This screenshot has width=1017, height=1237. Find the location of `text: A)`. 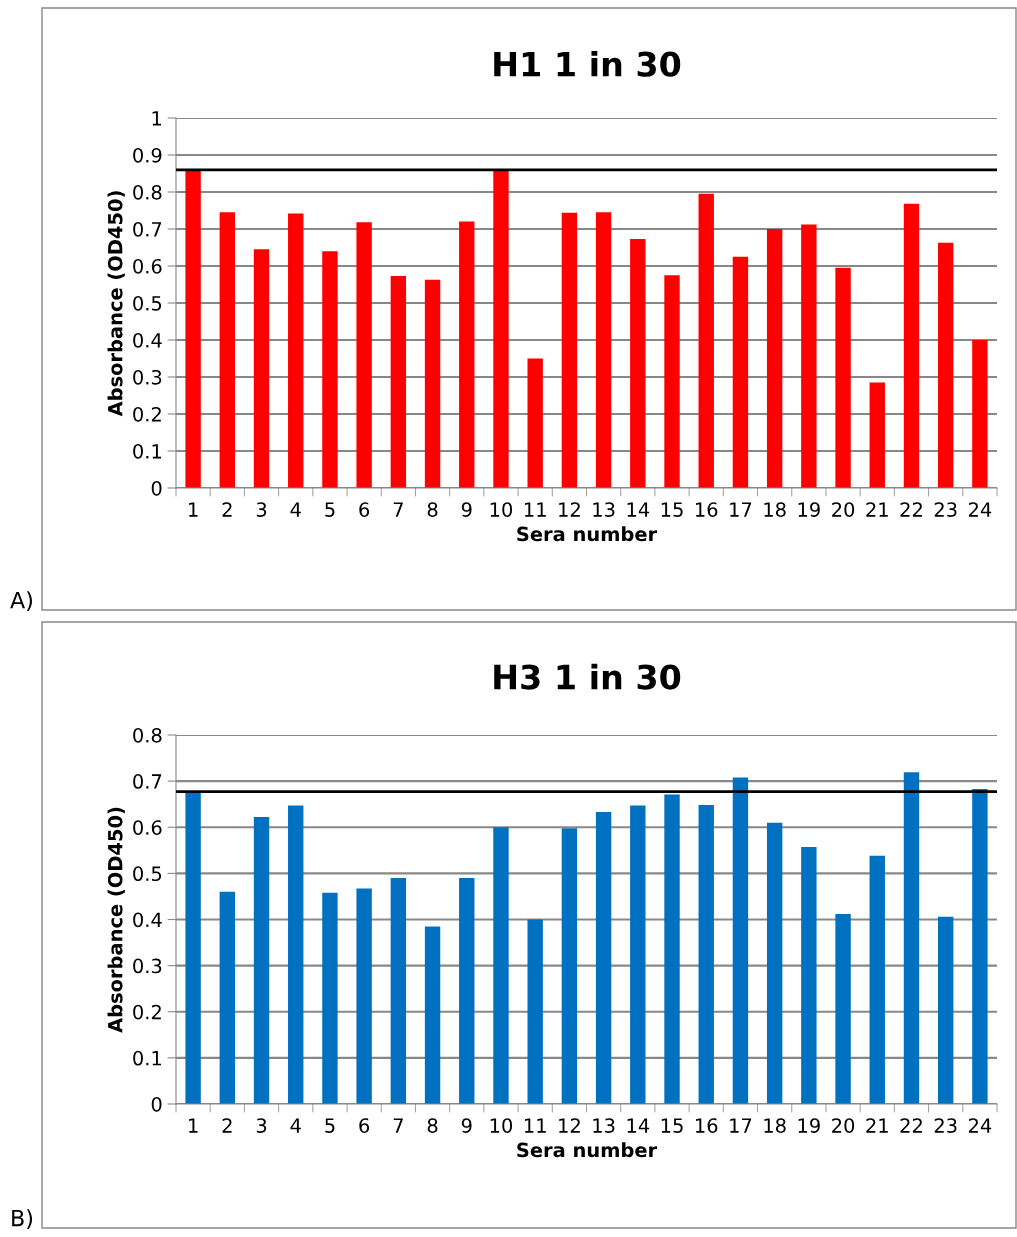

text: A) is located at coordinates (21, 601).